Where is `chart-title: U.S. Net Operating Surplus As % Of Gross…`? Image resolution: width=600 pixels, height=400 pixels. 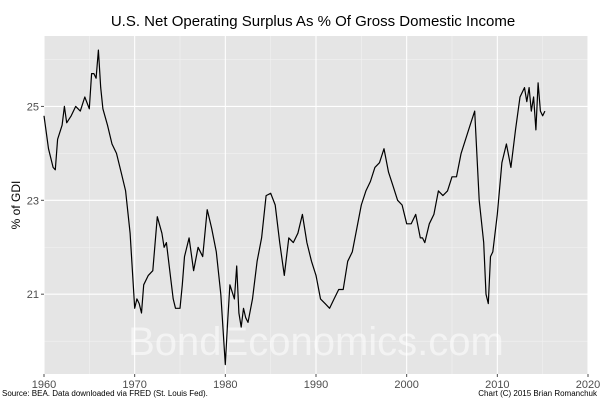 chart-title: U.S. Net Operating Surplus As % Of Gross… is located at coordinates (313, 21).